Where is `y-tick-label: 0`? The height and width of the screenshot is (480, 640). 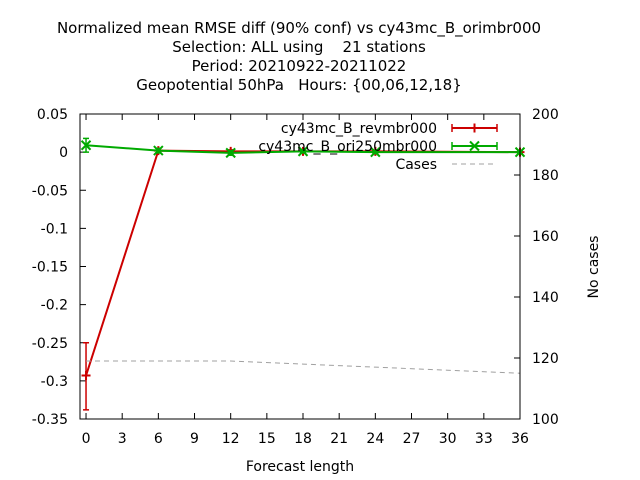
y-tick-label: 0 is located at coordinates (63, 153).